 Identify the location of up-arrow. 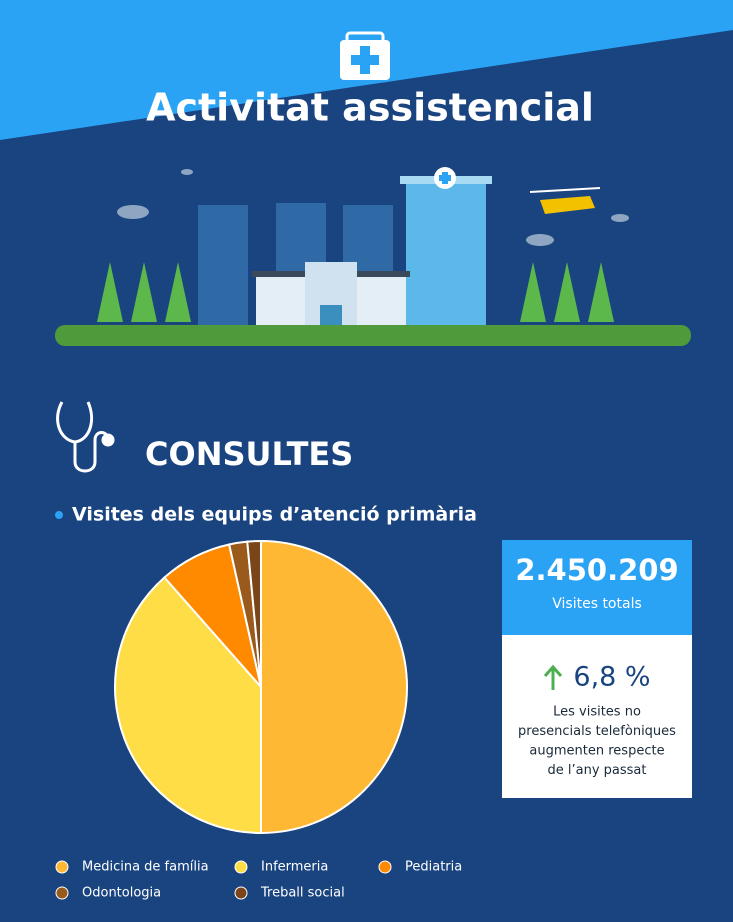
(553, 677).